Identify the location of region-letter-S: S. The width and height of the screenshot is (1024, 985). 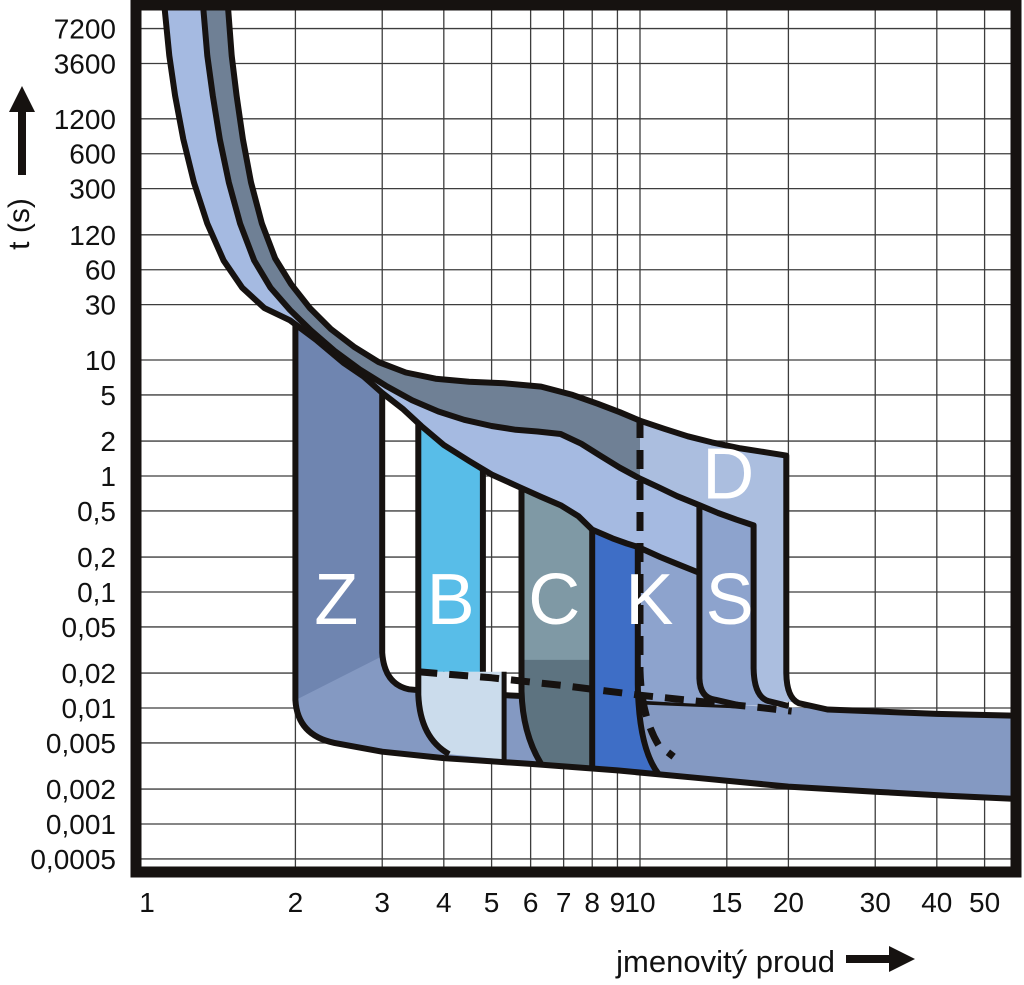
(730, 600).